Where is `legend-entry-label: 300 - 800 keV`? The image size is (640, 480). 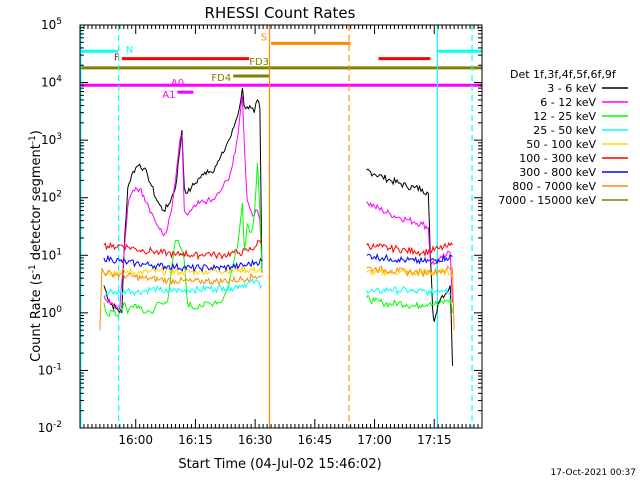
legend-entry-label: 300 - 800 keV is located at coordinates (557, 172).